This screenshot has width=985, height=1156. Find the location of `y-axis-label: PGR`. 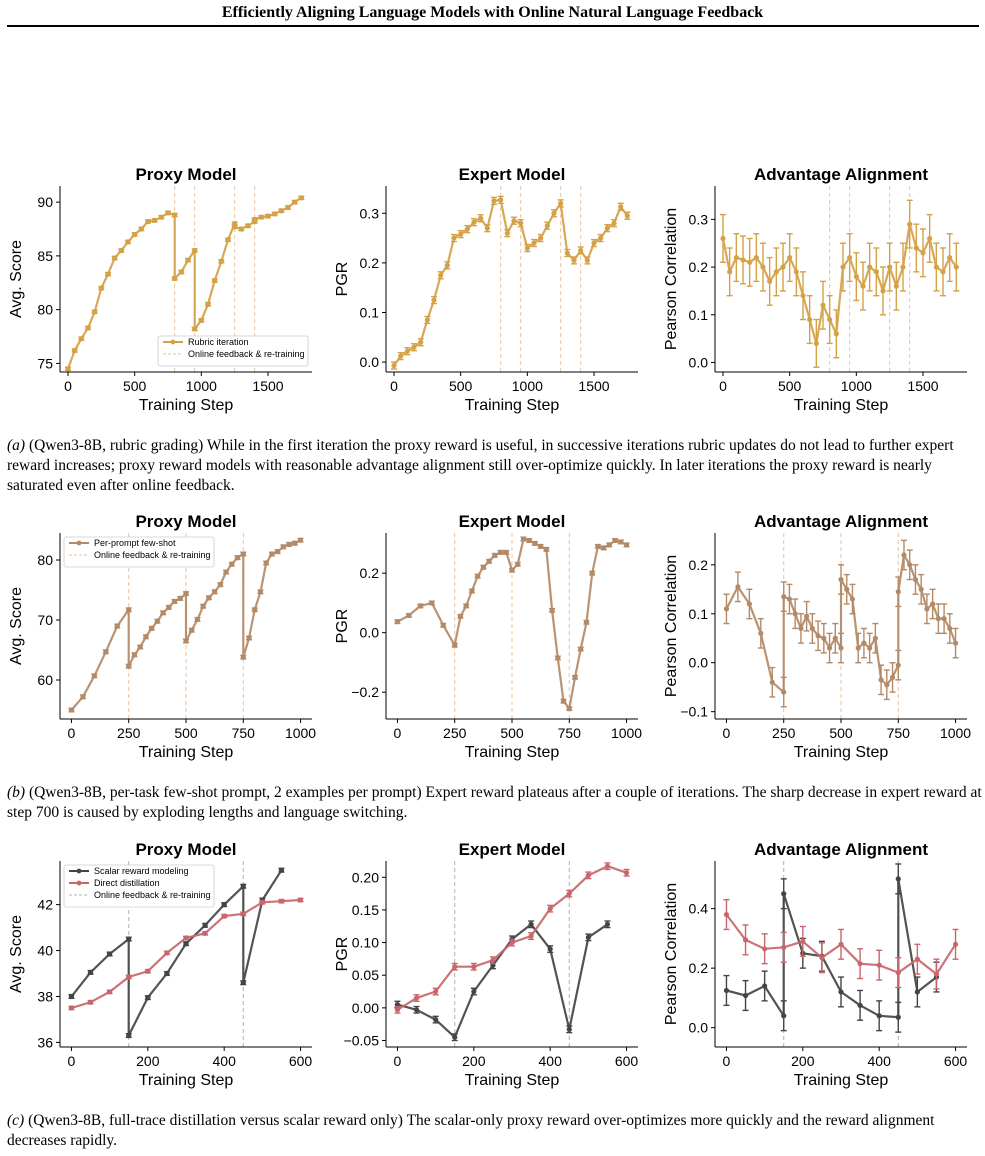

y-axis-label: PGR is located at coordinates (342, 626).